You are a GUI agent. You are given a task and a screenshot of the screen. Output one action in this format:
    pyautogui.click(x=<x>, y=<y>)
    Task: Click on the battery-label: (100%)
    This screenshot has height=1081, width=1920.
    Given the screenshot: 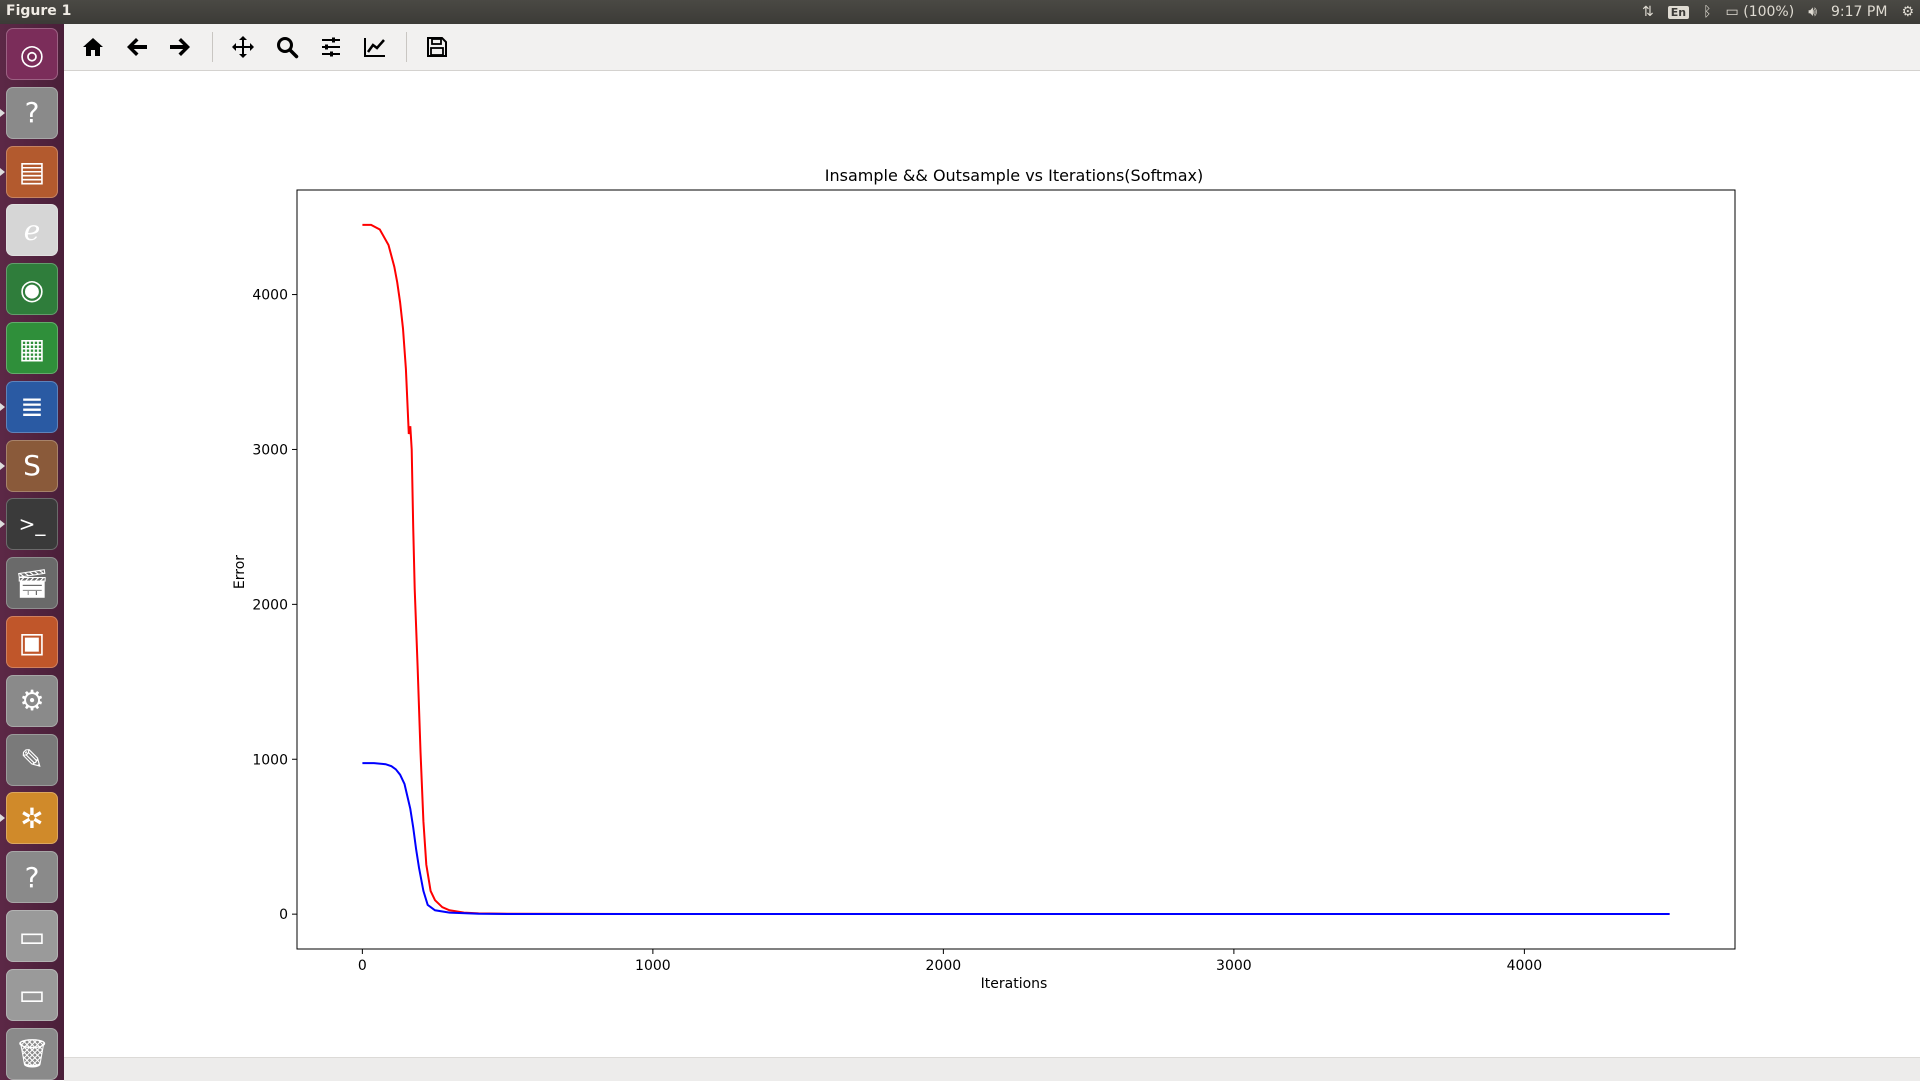 What is the action you would take?
    pyautogui.click(x=1769, y=12)
    